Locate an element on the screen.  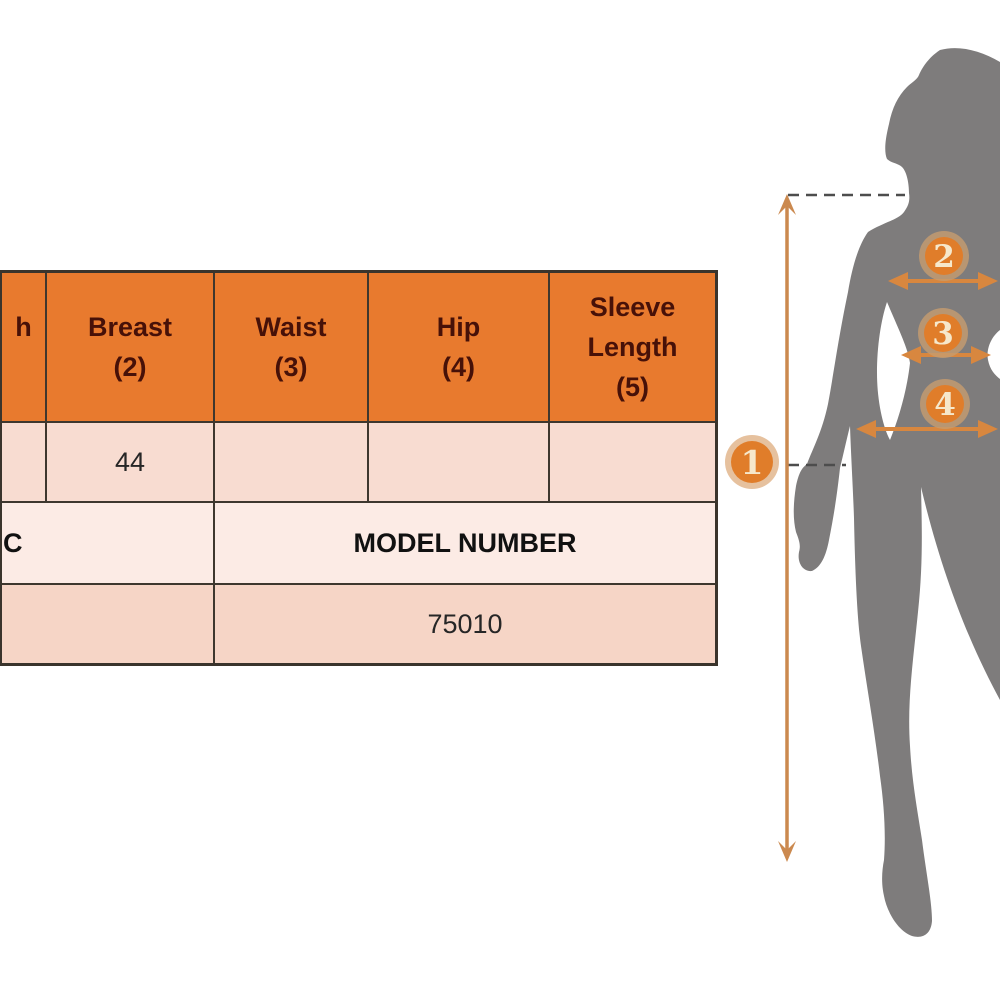
height-arrow is located at coordinates (787, 528).